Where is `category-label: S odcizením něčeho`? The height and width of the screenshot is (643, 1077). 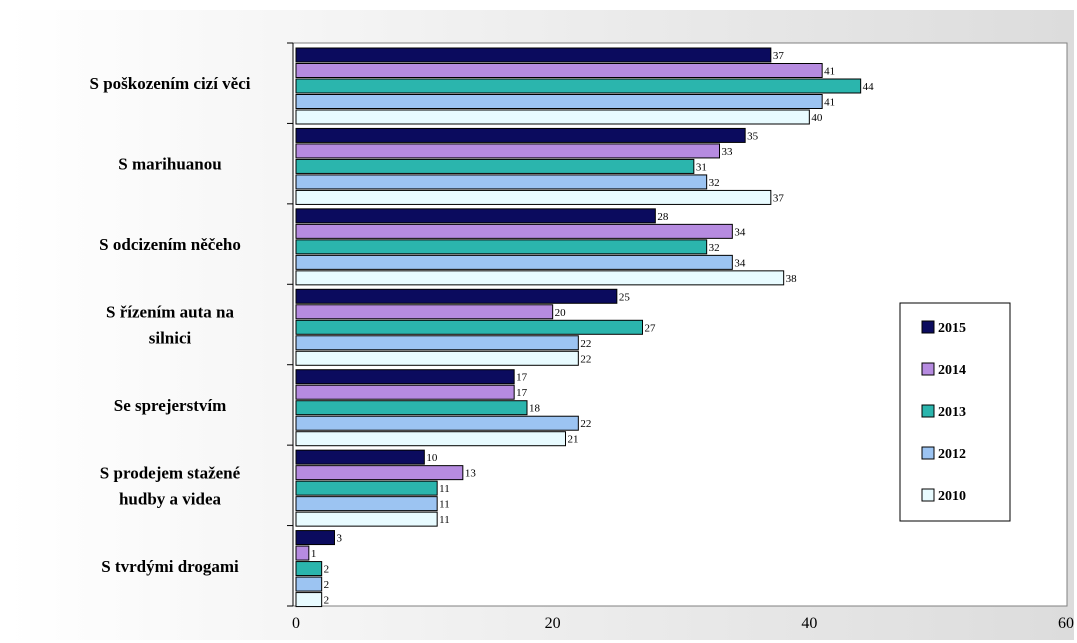 category-label: S odcizením něčeho is located at coordinates (170, 244).